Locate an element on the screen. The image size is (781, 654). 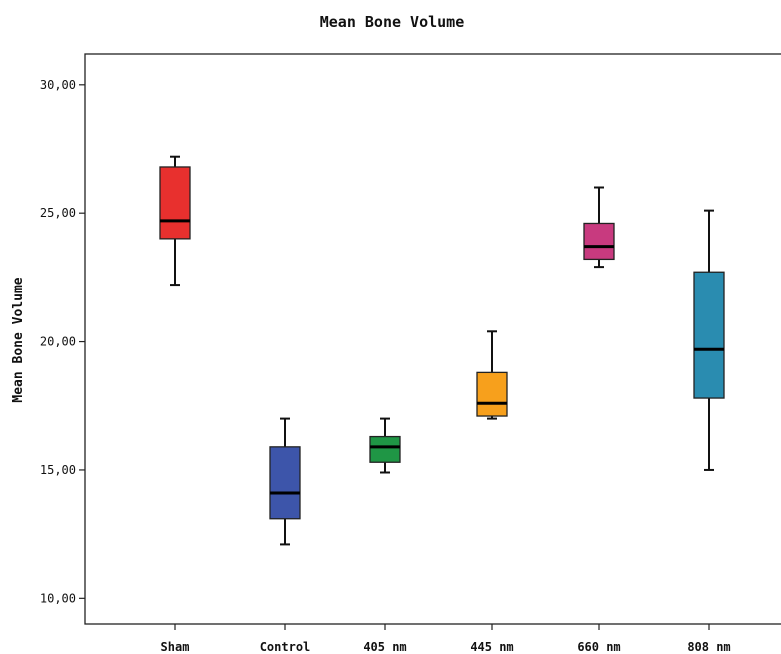
y-tick-label: 30,00 is located at coordinates (58, 85).